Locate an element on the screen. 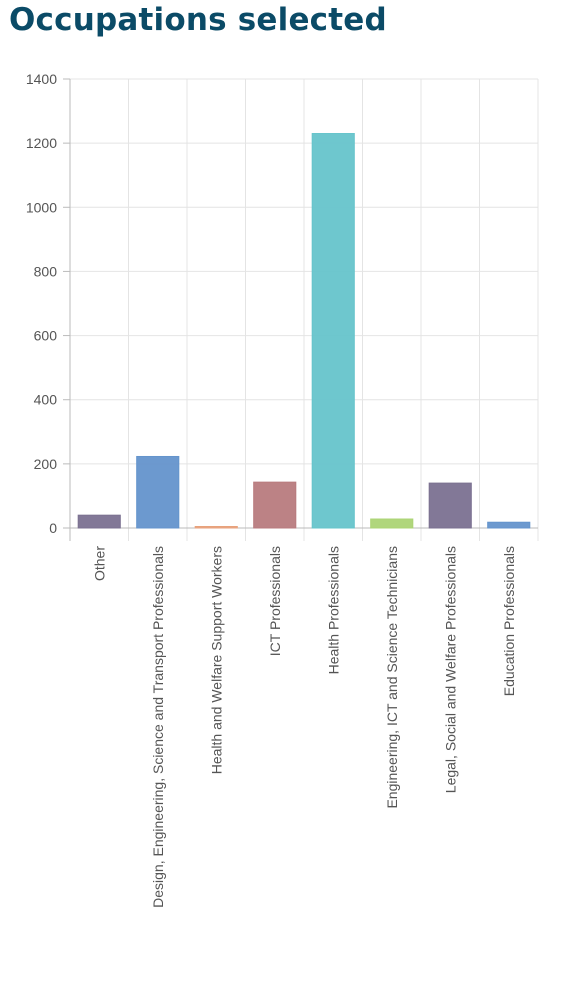 This screenshot has height=1001, width=561. x-tick-label: Legal, Social and Welfare Professionals is located at coordinates (450, 669).